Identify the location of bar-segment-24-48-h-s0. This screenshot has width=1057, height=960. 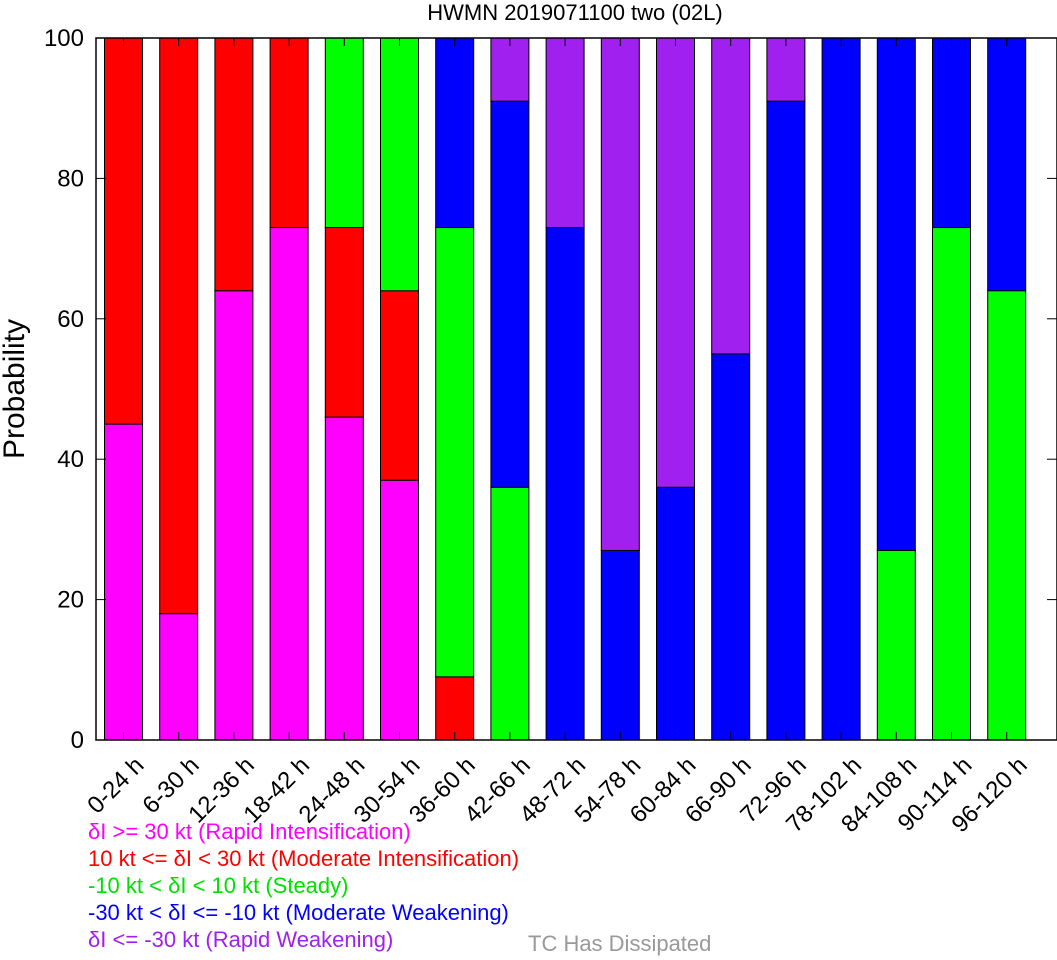
(344, 578).